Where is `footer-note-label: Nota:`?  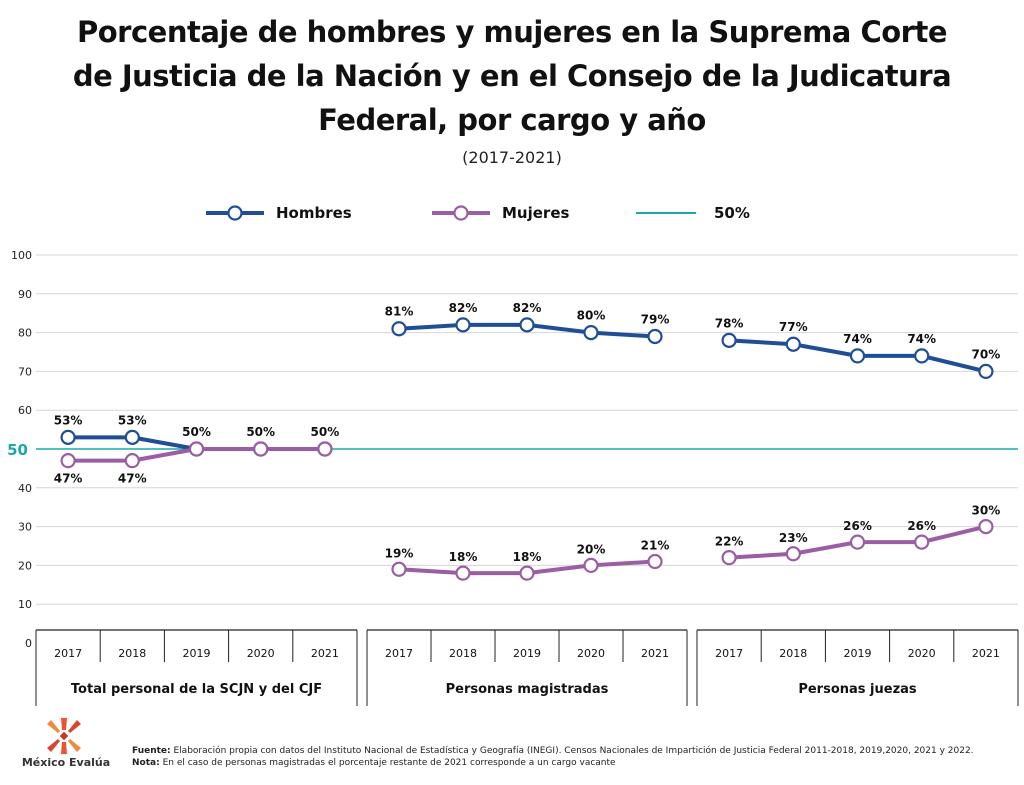 footer-note-label: Nota: is located at coordinates (146, 763).